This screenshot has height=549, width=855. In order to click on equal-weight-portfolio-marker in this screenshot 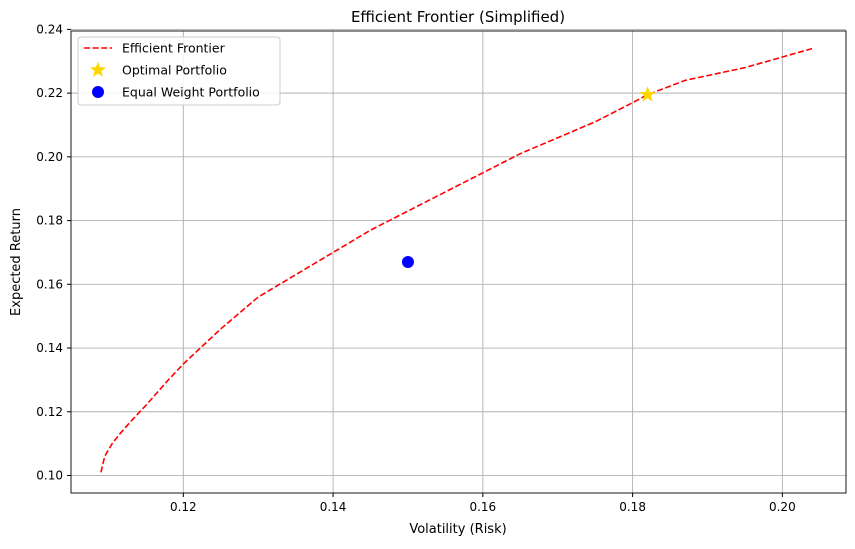, I will do `click(407, 262)`.